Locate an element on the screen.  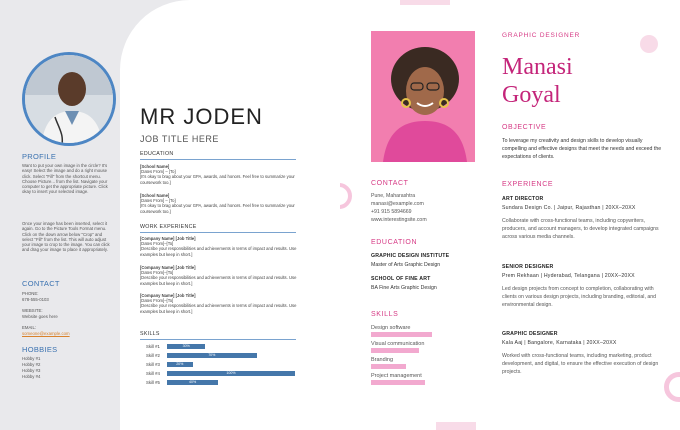
website-label: WEBSITE: is located at coordinates (32, 310).